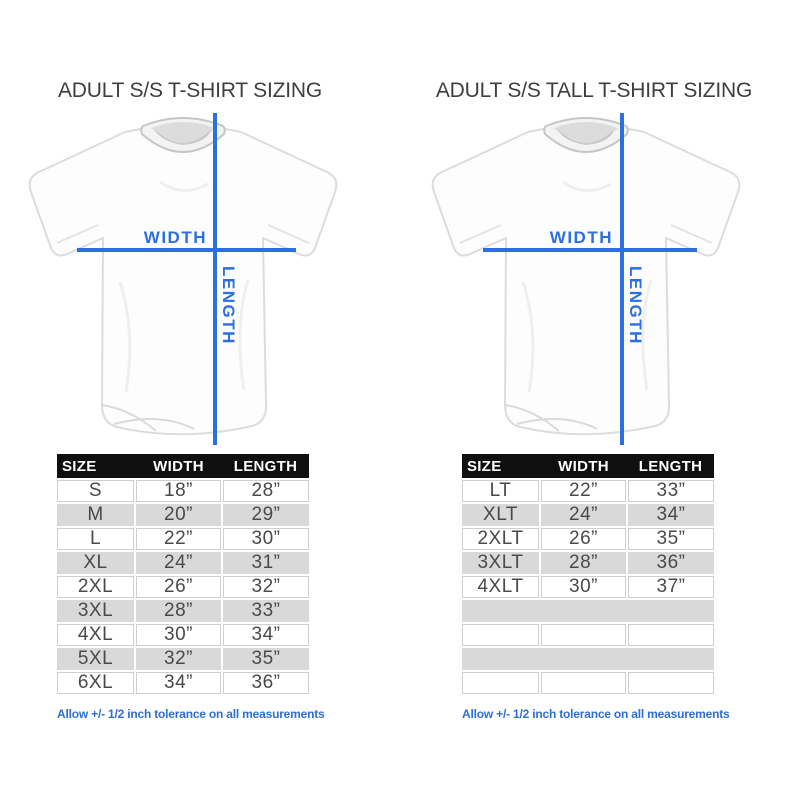 The image size is (800, 800). Describe the element at coordinates (594, 90) in the screenshot. I see `panel-title: ADULT S/S TALL T-SHIRT SIZING` at that location.